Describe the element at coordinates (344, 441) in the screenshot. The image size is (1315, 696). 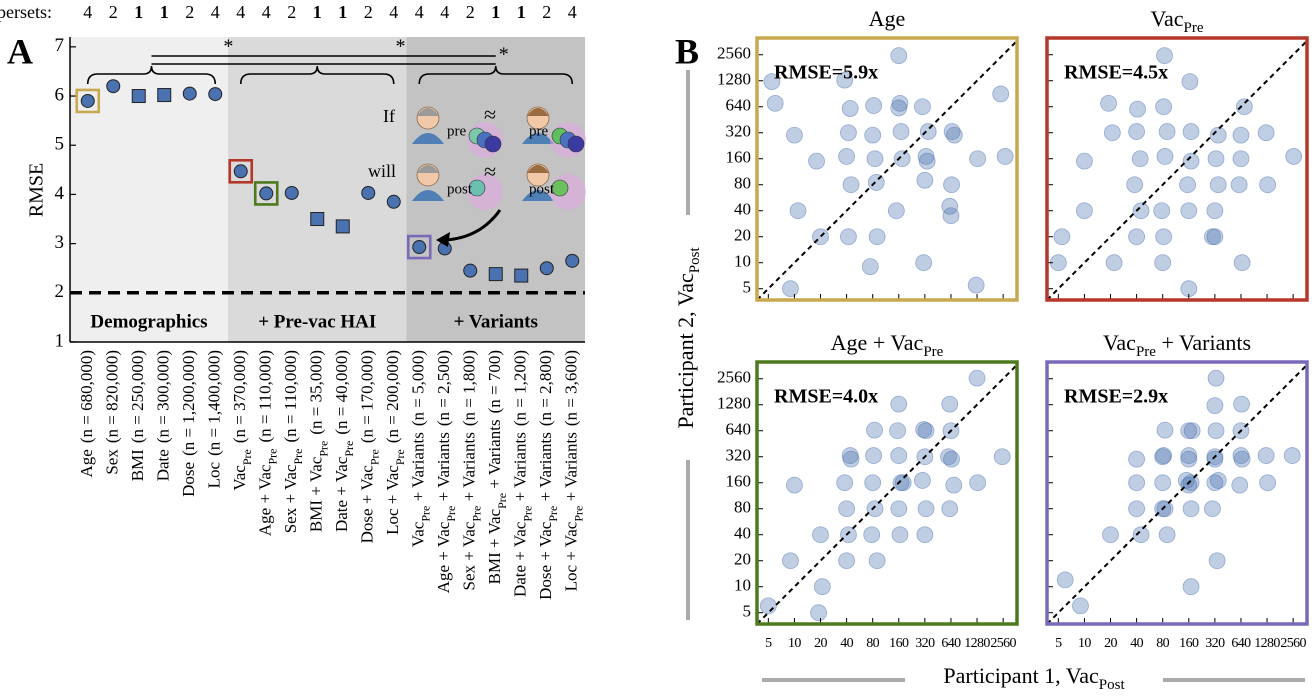
I see `x-tick-label: Date + VacPre (n = 40,000)` at that location.